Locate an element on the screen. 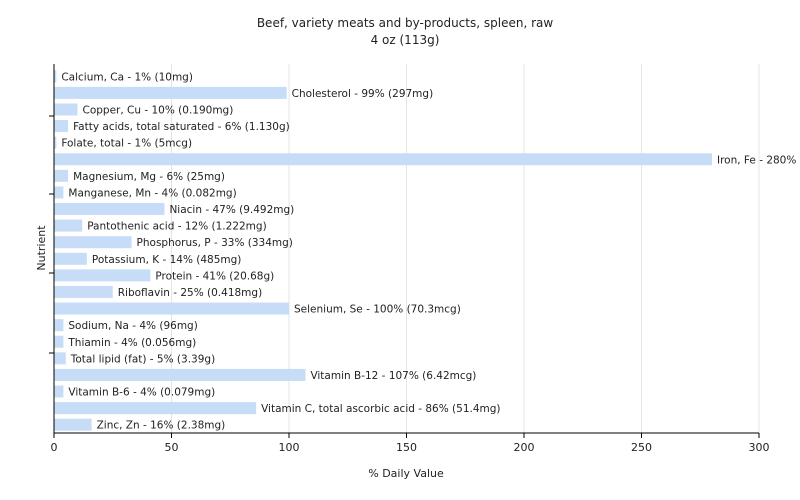  bar-label: Manganese, Mn - 4% (0.082mg) is located at coordinates (152, 193).